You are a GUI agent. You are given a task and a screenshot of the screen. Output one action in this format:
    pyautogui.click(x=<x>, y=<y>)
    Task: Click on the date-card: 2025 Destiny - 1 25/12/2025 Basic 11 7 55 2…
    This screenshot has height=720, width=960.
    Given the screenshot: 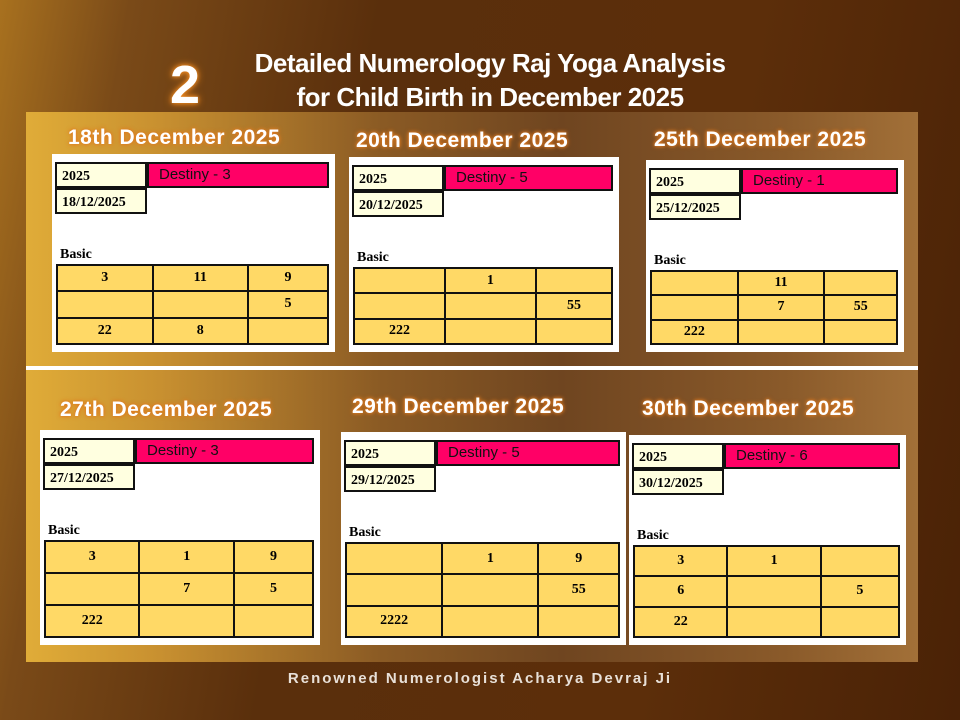 What is the action you would take?
    pyautogui.click(x=775, y=256)
    